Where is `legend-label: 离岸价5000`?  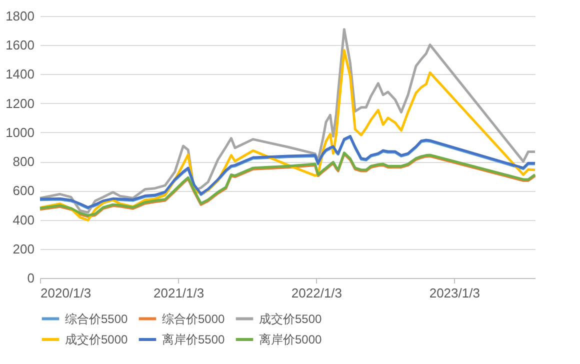 legend-label: 离岸价5000 is located at coordinates (290, 339).